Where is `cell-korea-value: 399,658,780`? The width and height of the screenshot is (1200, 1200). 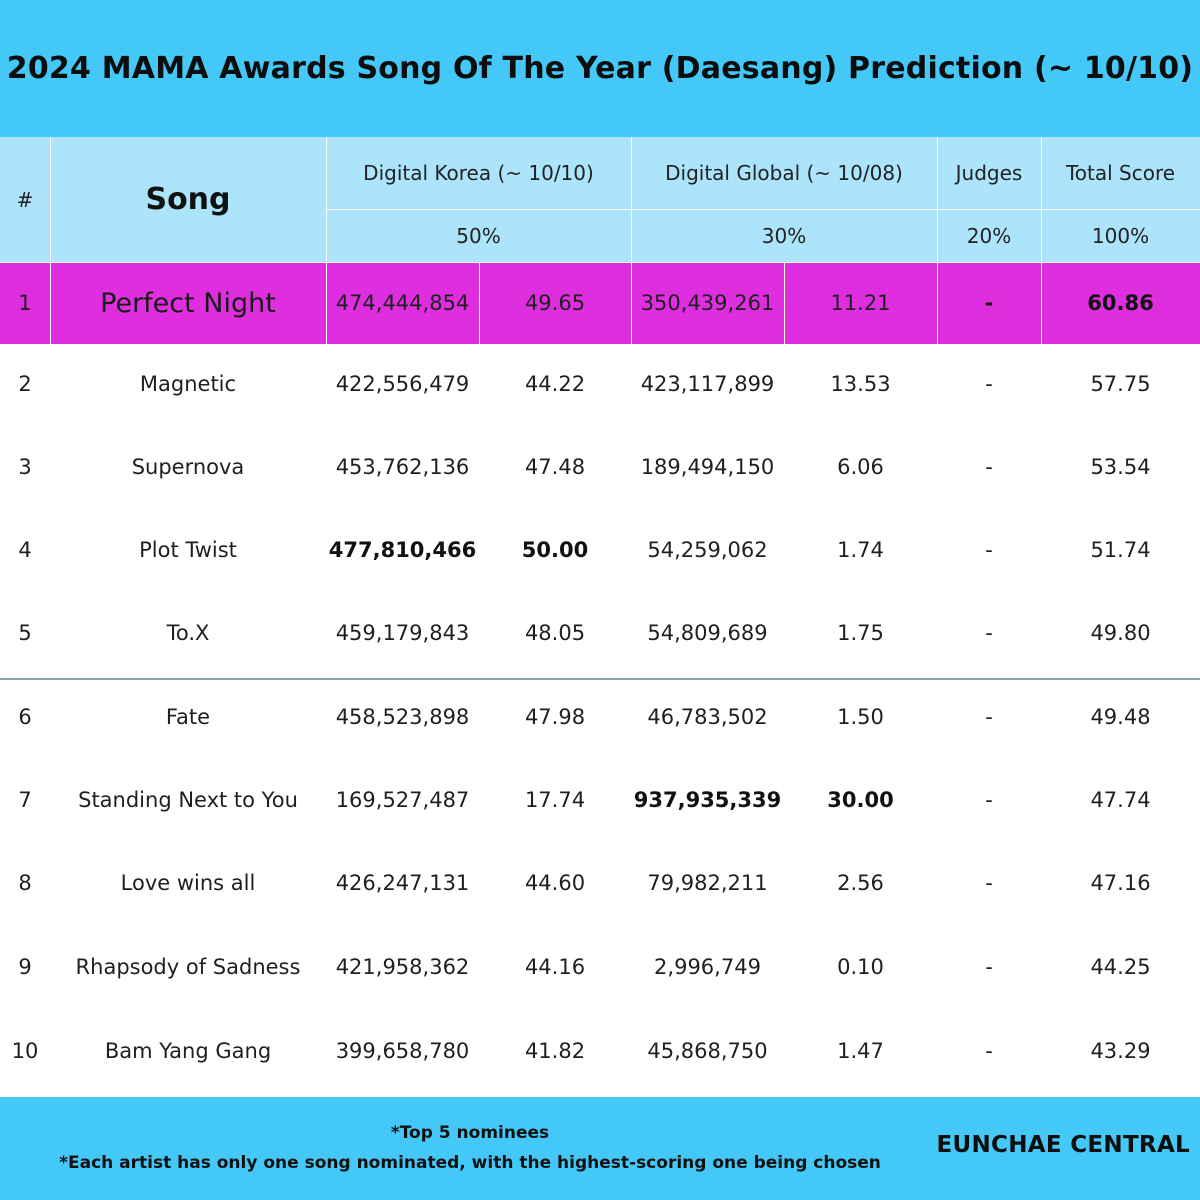
cell-korea-value: 399,658,780 is located at coordinates (402, 1050).